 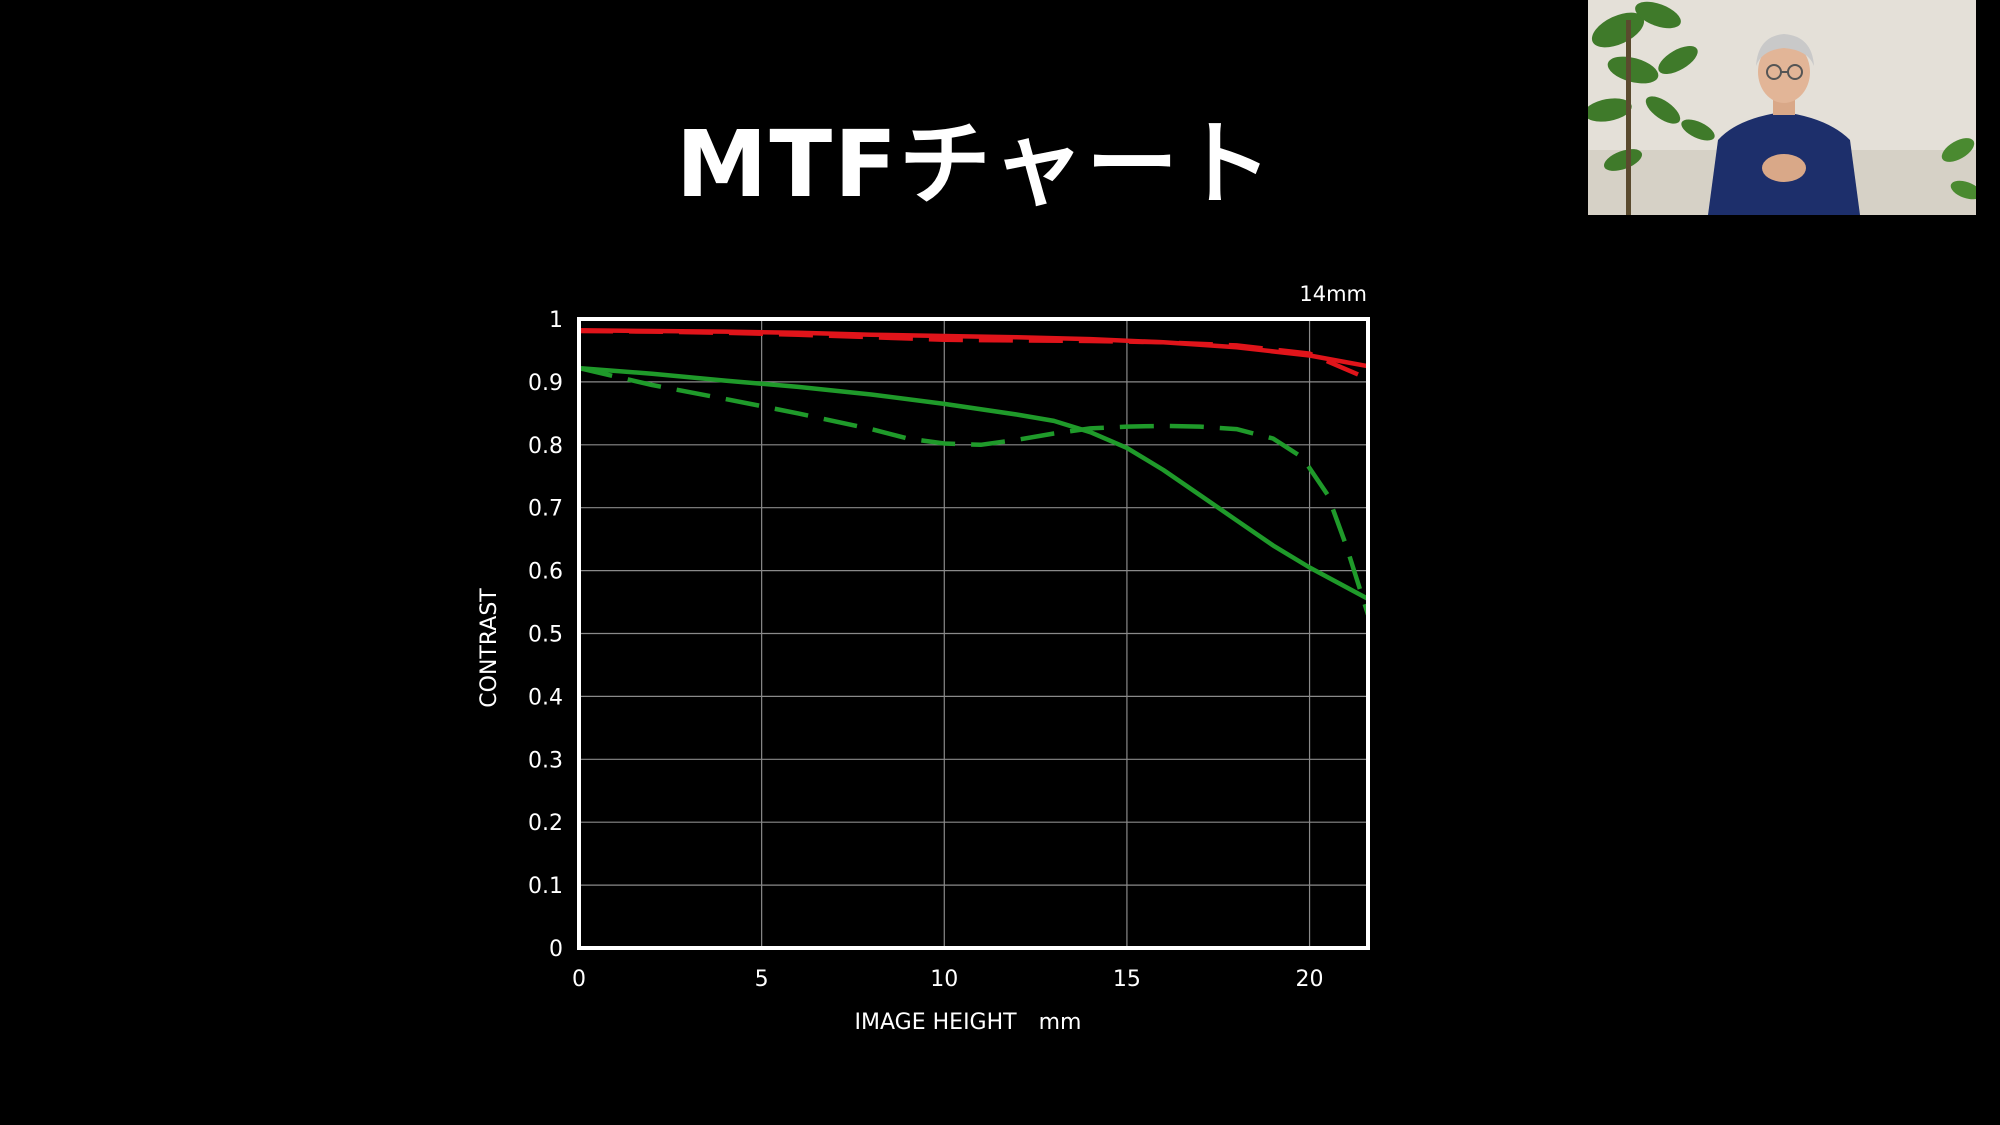 What do you see at coordinates (974, 483) in the screenshot?
I see `green-solid-series-line` at bounding box center [974, 483].